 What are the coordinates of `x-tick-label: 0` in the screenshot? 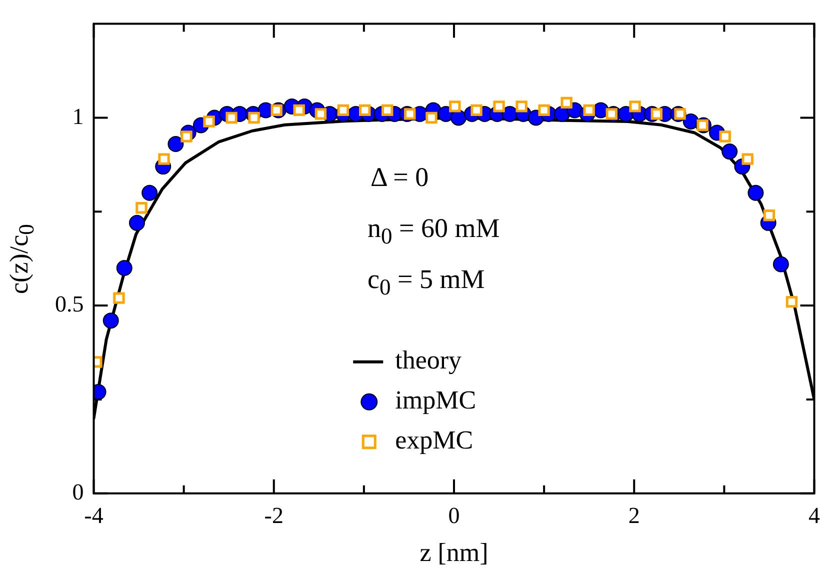 It's located at (454, 515).